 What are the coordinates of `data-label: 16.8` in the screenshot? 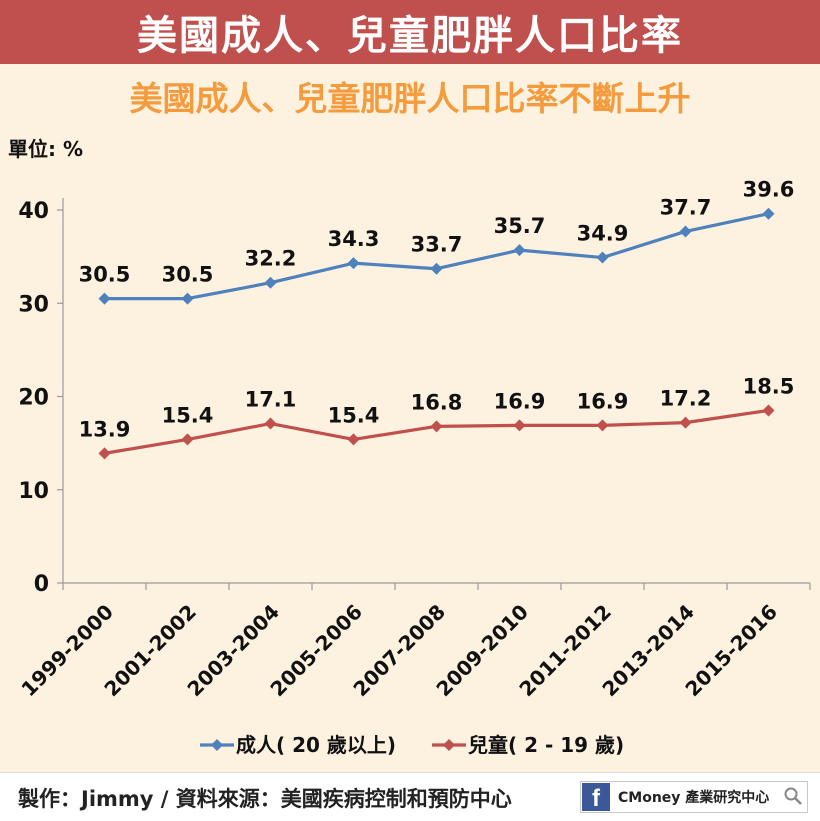 It's located at (437, 402).